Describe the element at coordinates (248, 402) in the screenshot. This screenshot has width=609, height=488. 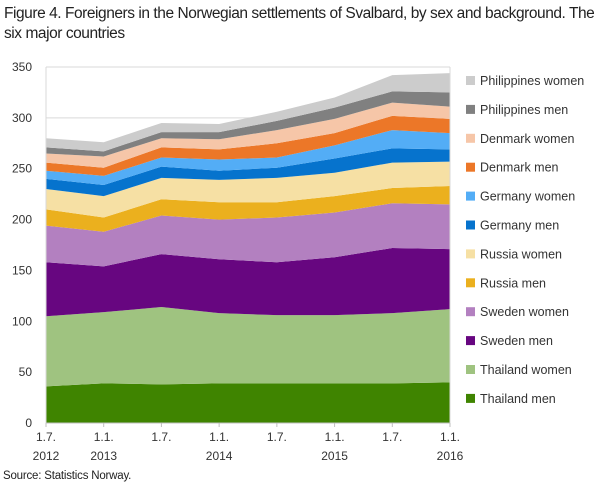
I see `area-thailand-men` at that location.